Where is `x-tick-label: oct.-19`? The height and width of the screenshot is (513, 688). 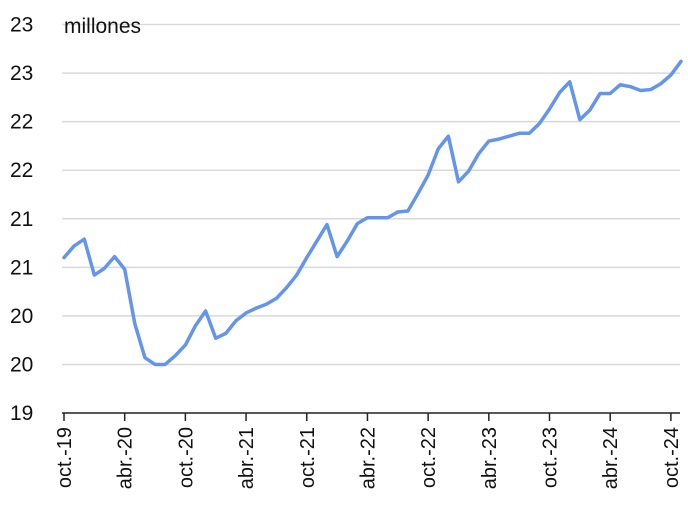
x-tick-label: oct.-19 is located at coordinates (65, 457).